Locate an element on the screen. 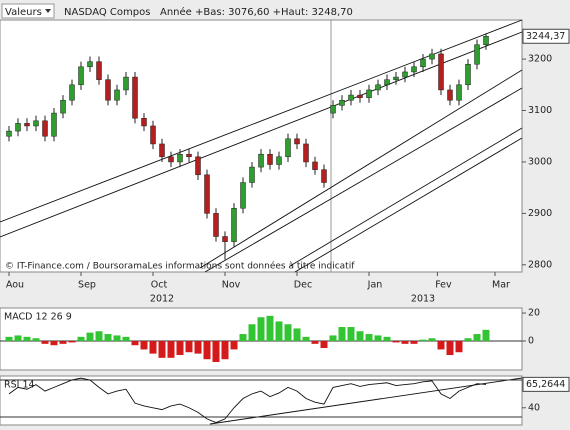 This screenshot has width=570, height=430. x-tick-label: Jan is located at coordinates (375, 285).